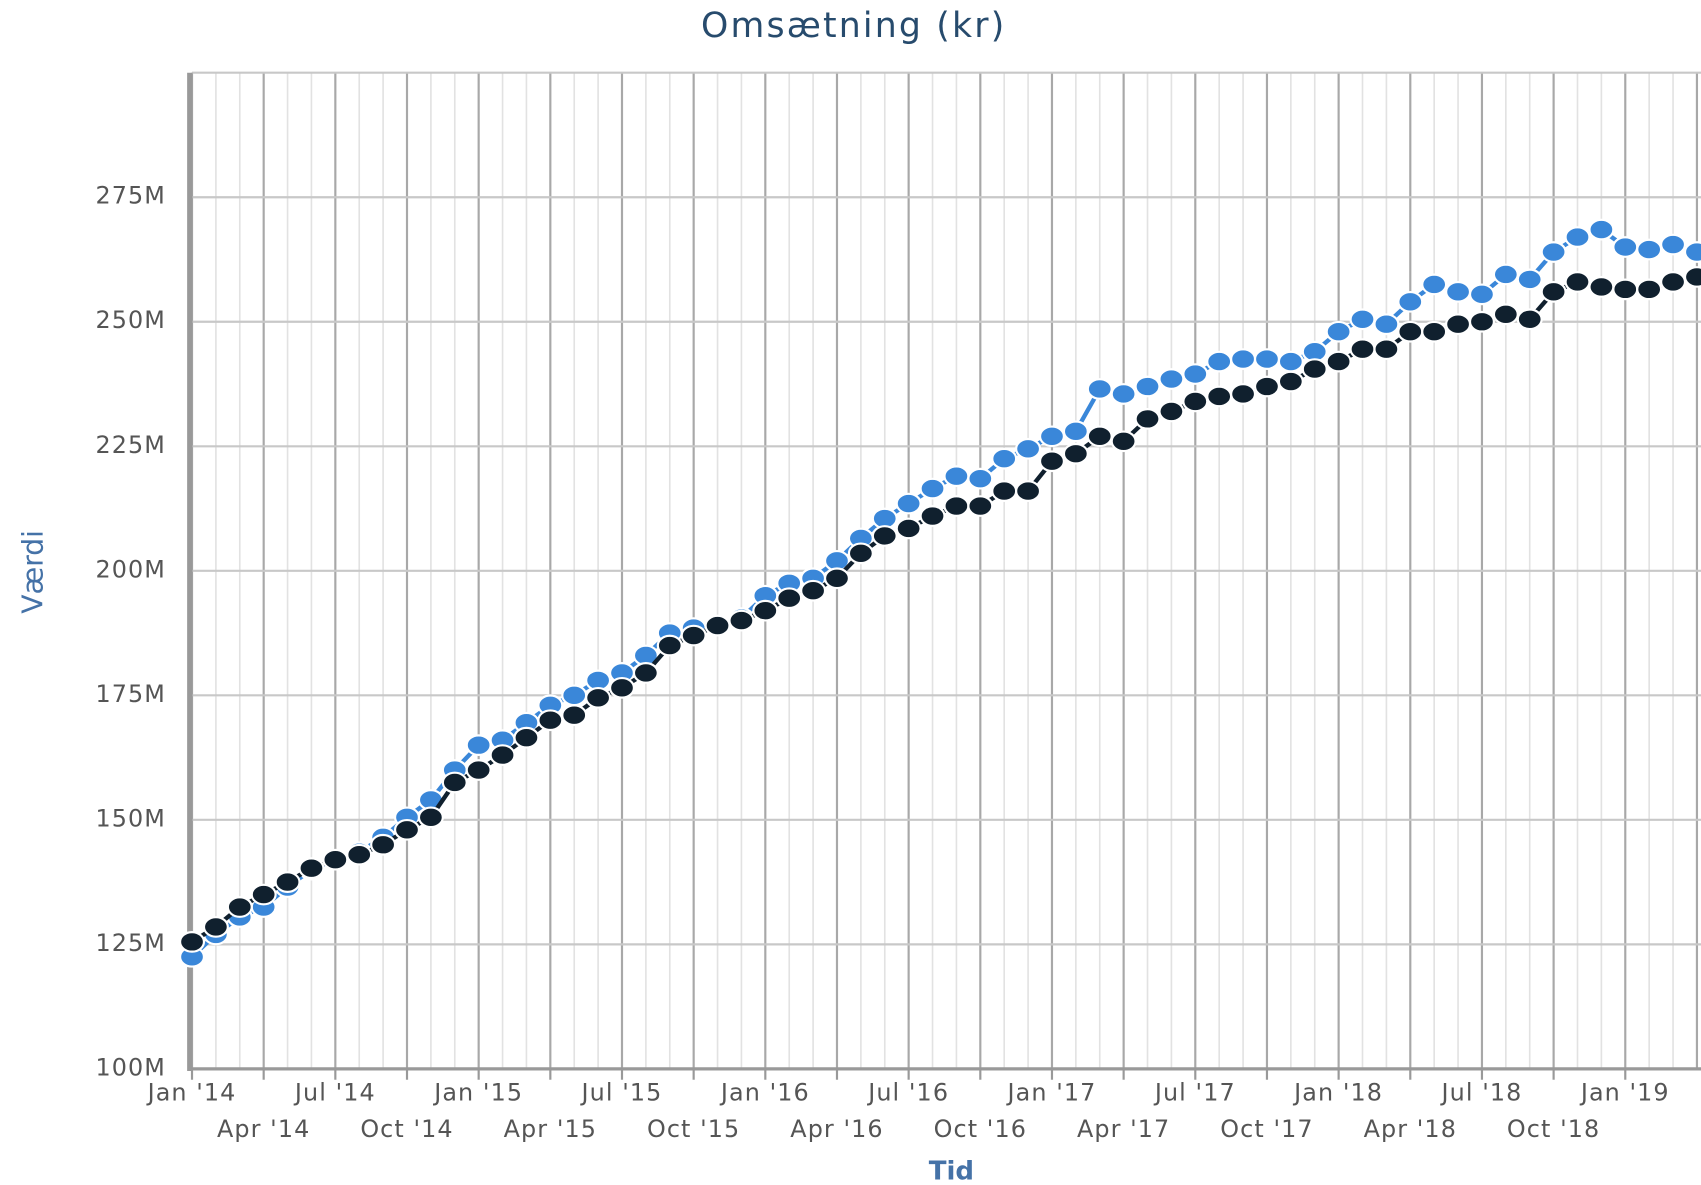  I want to click on y-tick-label: 100M, so click(131, 1067).